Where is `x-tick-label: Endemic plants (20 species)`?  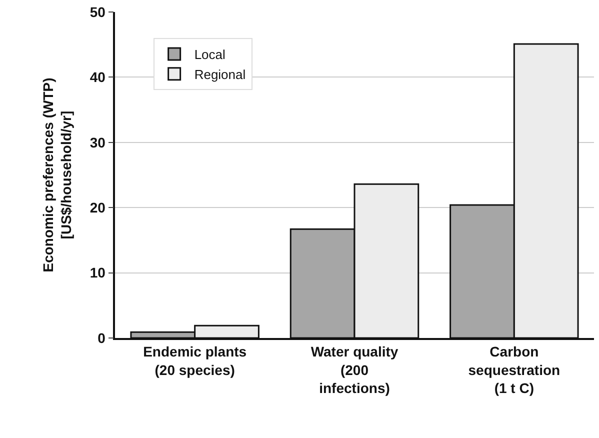
x-tick-label: Endemic plants (20 species) is located at coordinates (195, 361).